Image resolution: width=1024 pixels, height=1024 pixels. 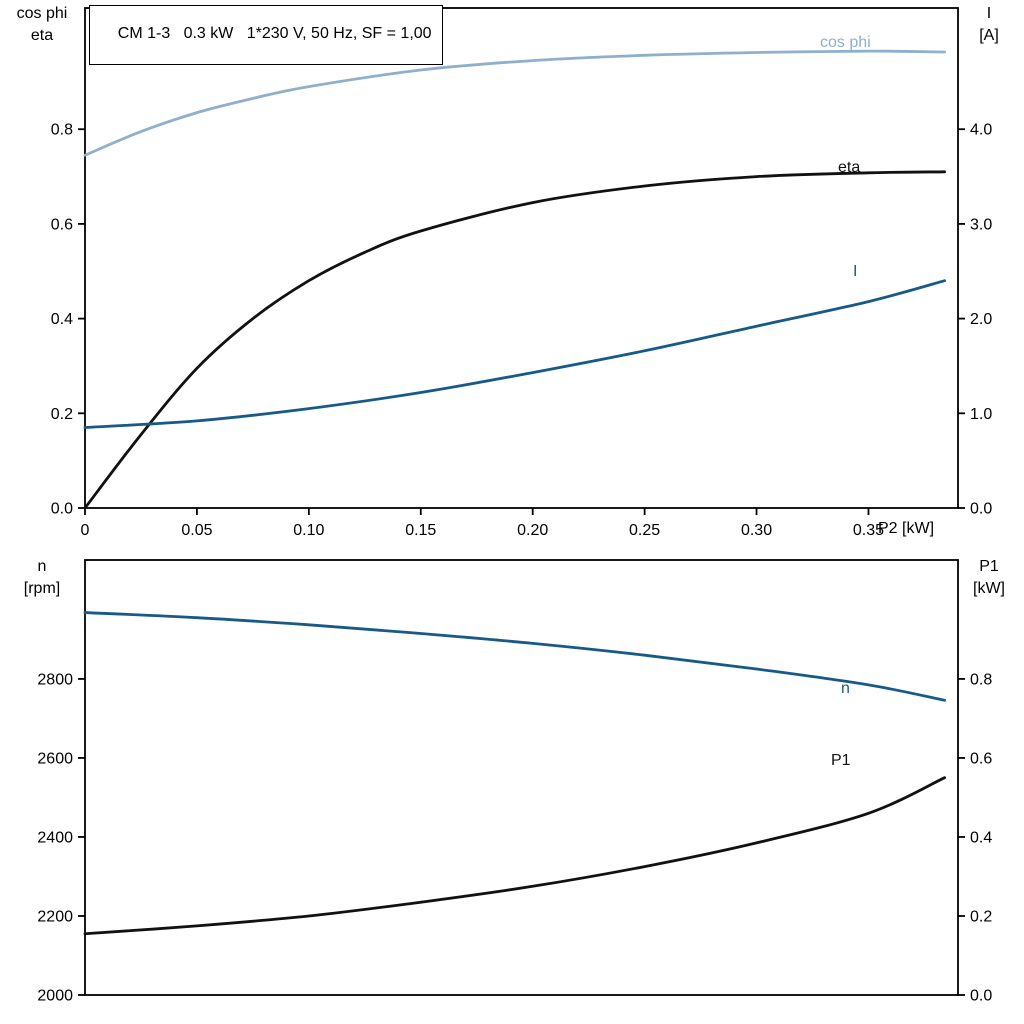 What do you see at coordinates (981, 130) in the screenshot?
I see `y-right-tick-label: 4.0` at bounding box center [981, 130].